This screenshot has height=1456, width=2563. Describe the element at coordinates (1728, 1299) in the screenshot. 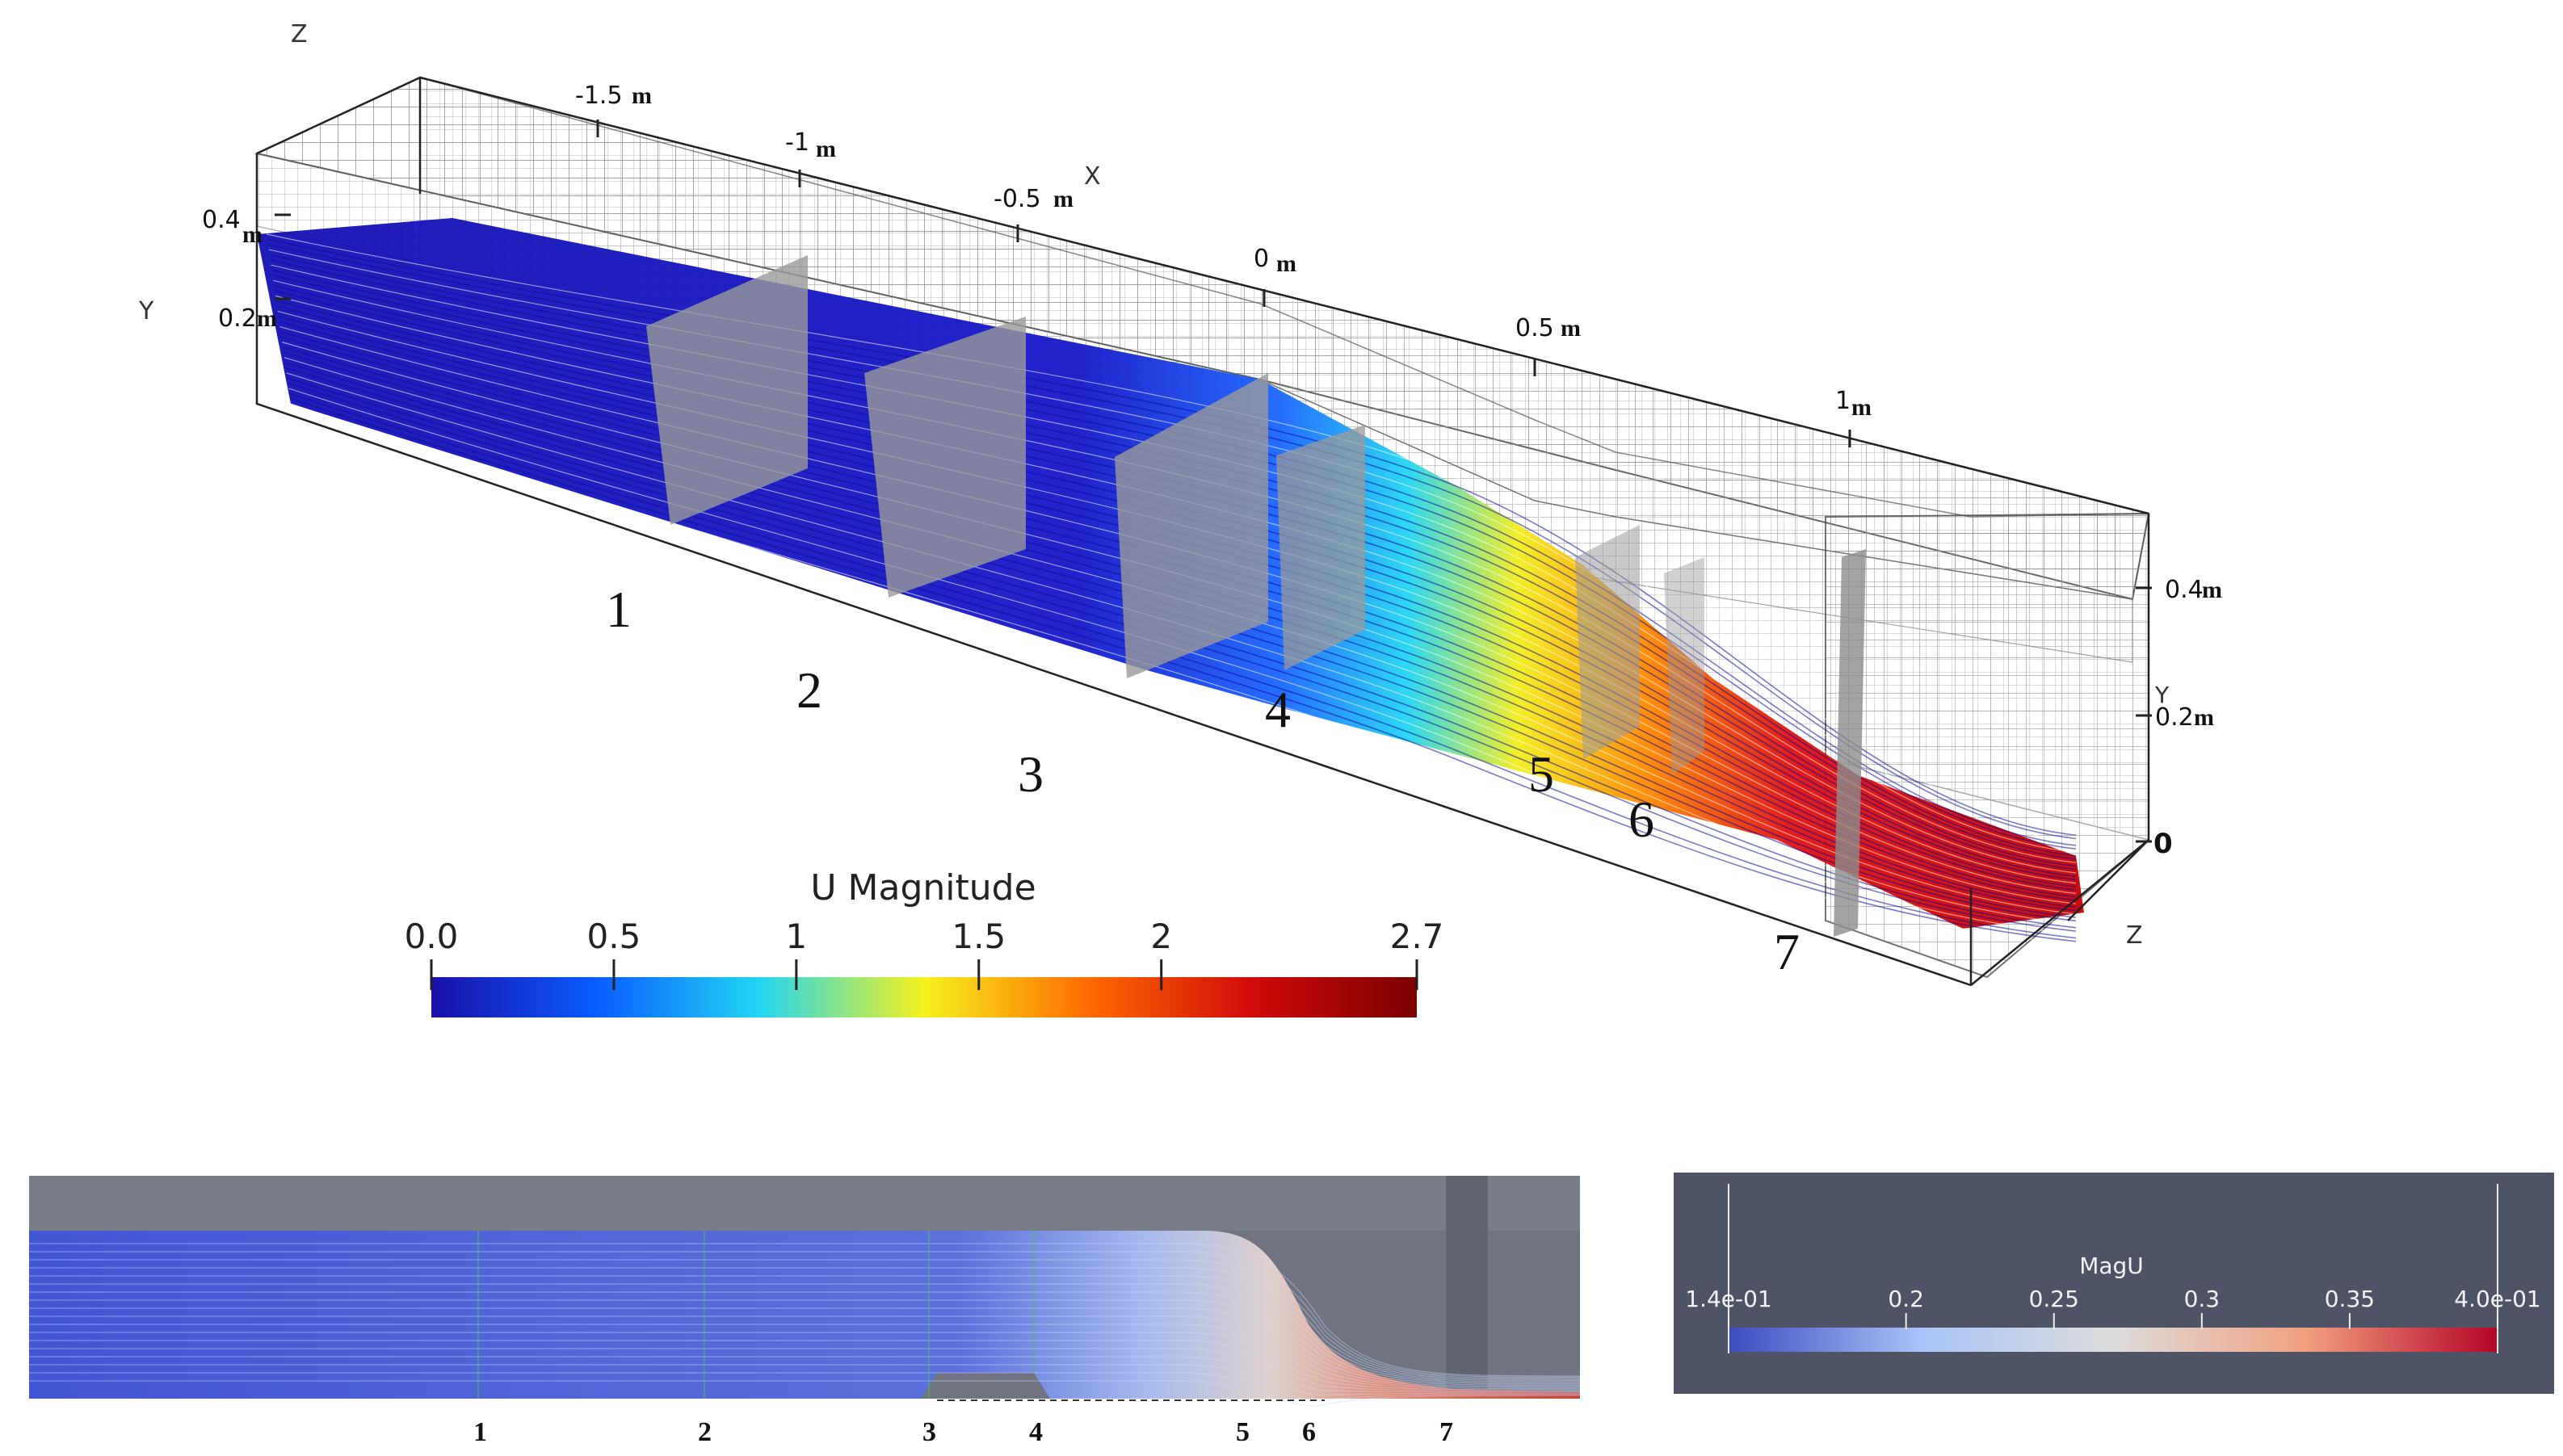

I see `colorbar2-tick-label: 1.4e-01` at that location.